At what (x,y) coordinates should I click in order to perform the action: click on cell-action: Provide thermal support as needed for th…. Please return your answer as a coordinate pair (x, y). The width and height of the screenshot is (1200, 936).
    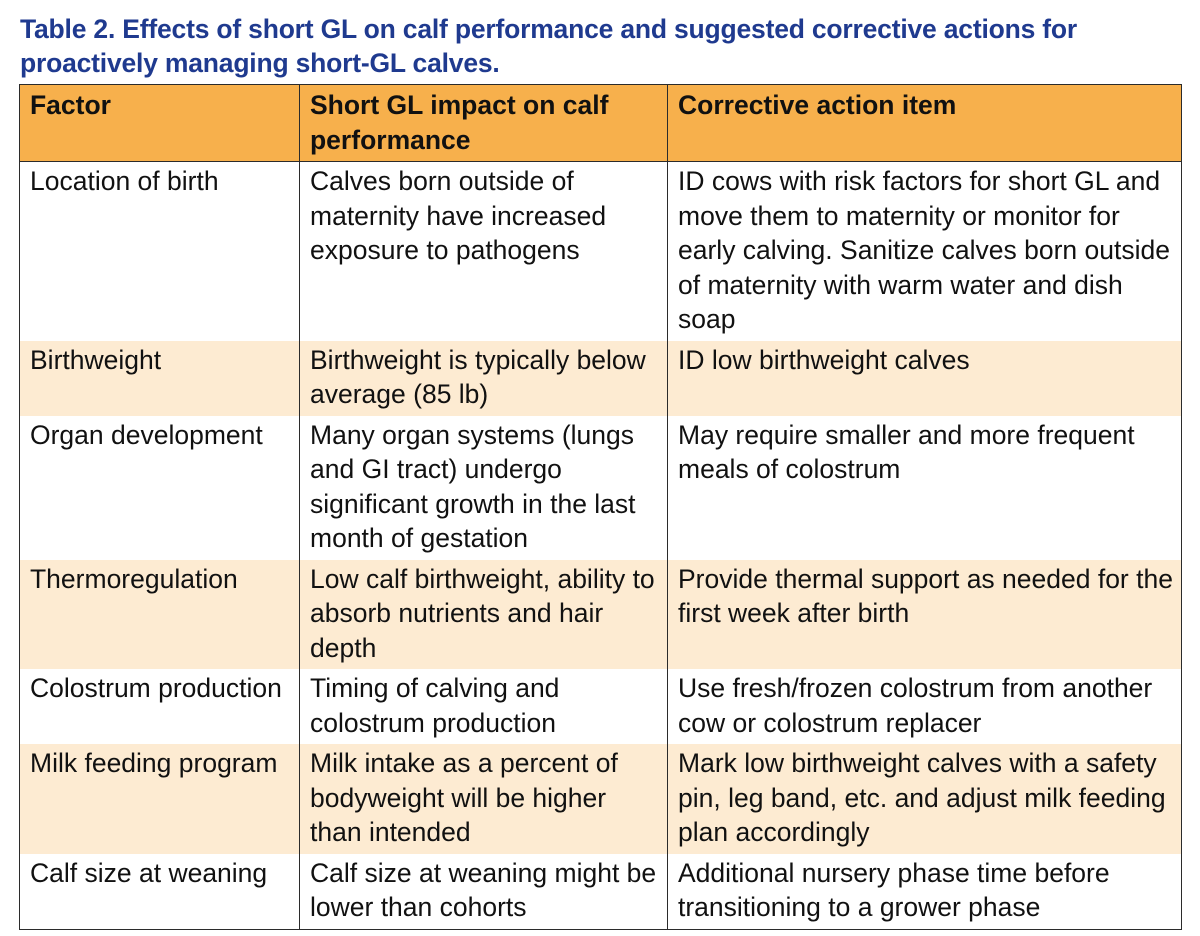
    Looking at the image, I should click on (924, 614).